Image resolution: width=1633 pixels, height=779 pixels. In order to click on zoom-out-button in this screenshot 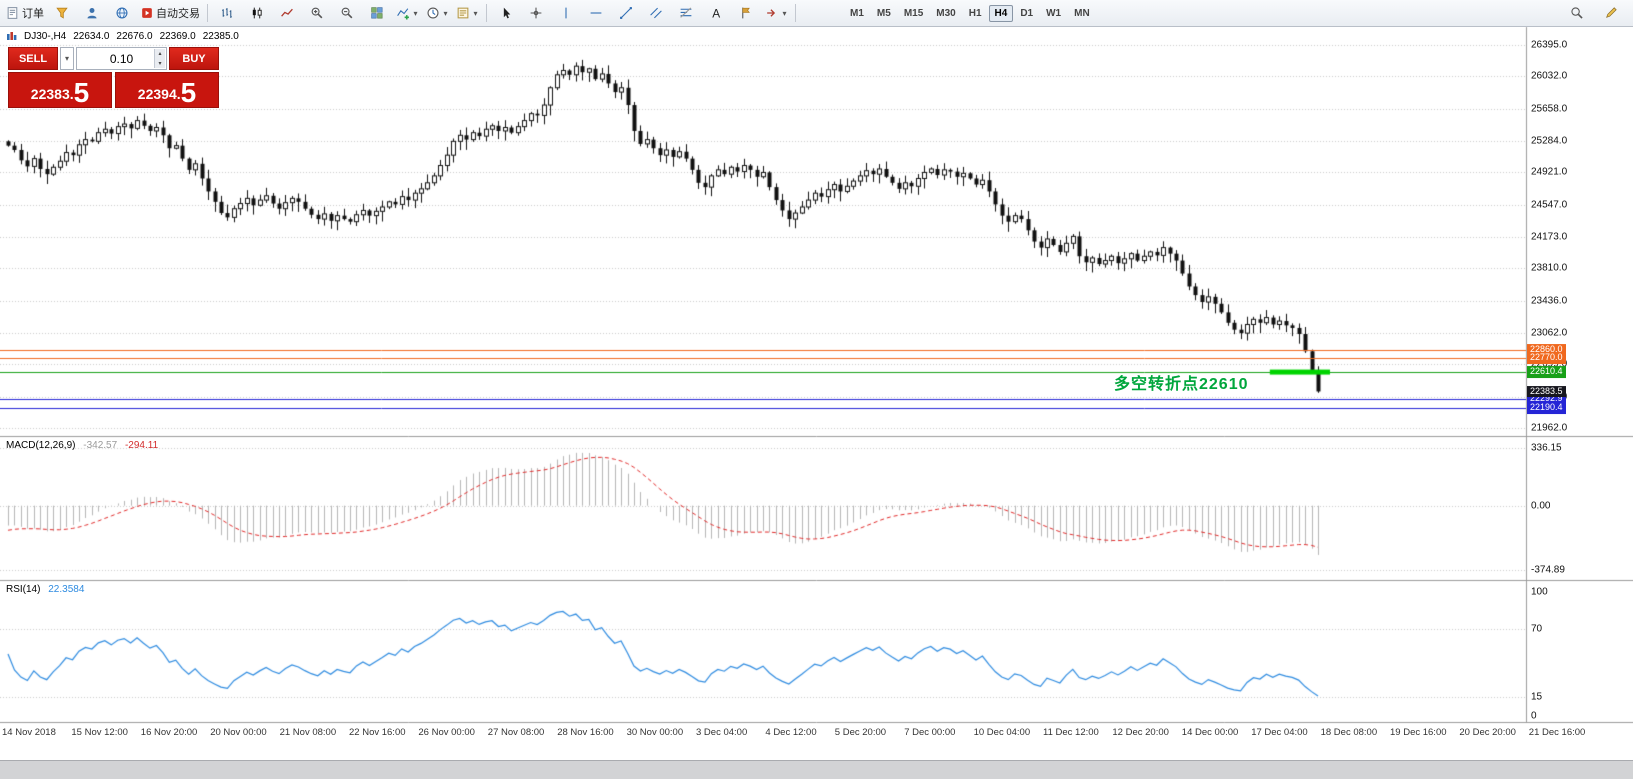, I will do `click(347, 13)`.